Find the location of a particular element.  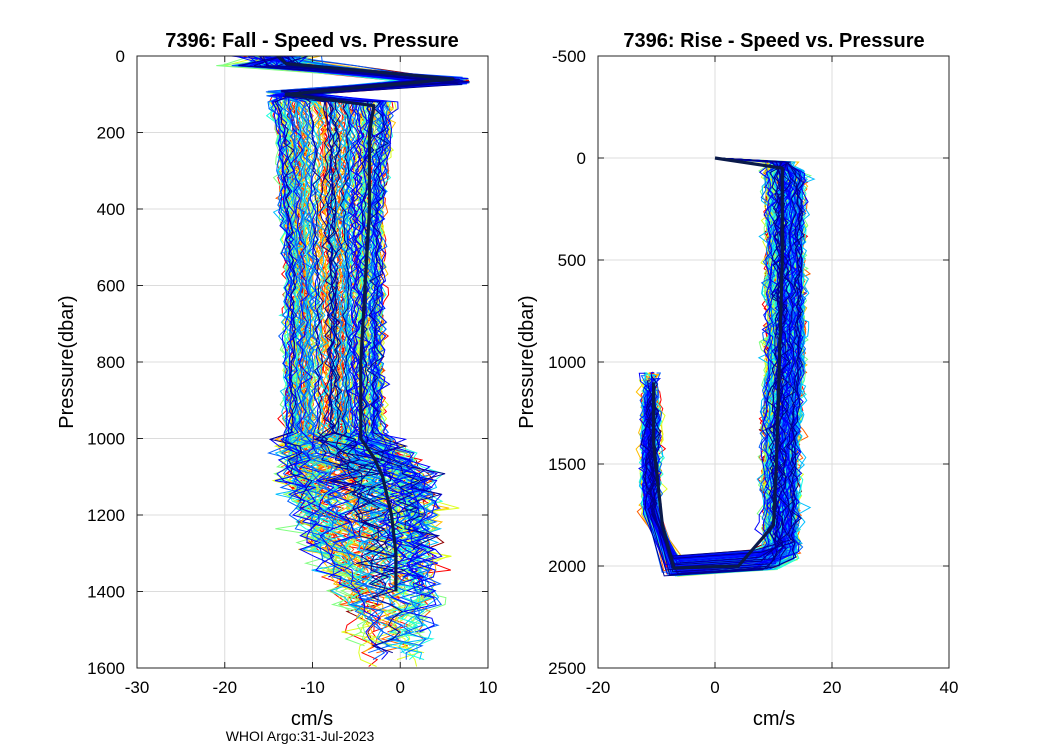

rise-y-tick-label: 0 is located at coordinates (581, 158).